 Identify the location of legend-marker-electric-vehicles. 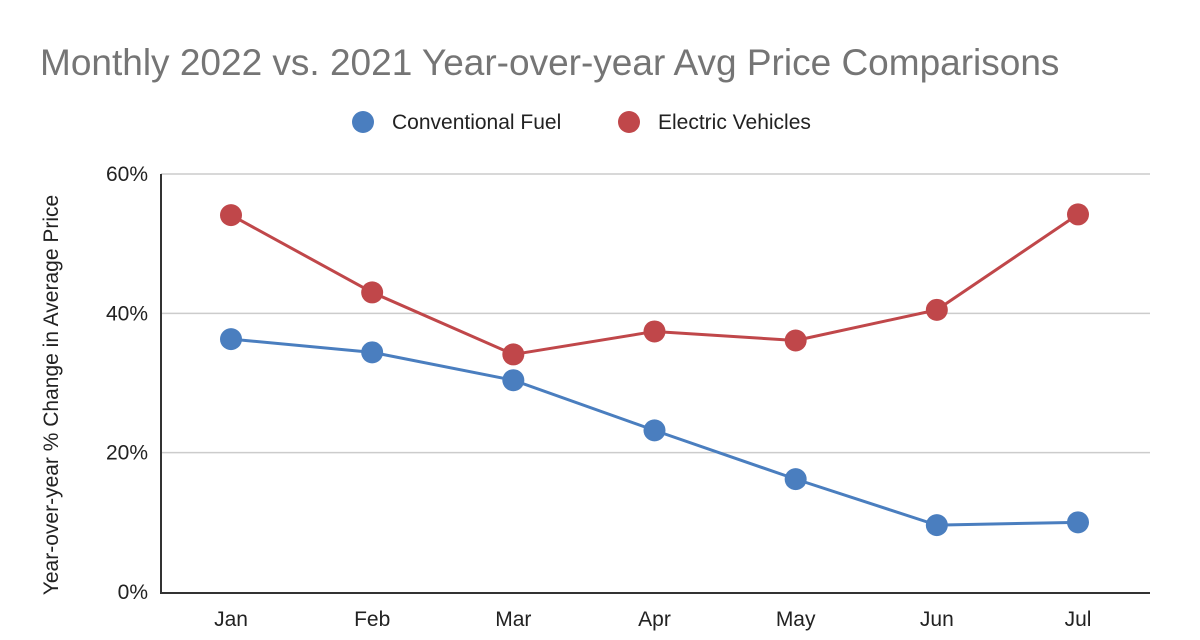
(629, 122).